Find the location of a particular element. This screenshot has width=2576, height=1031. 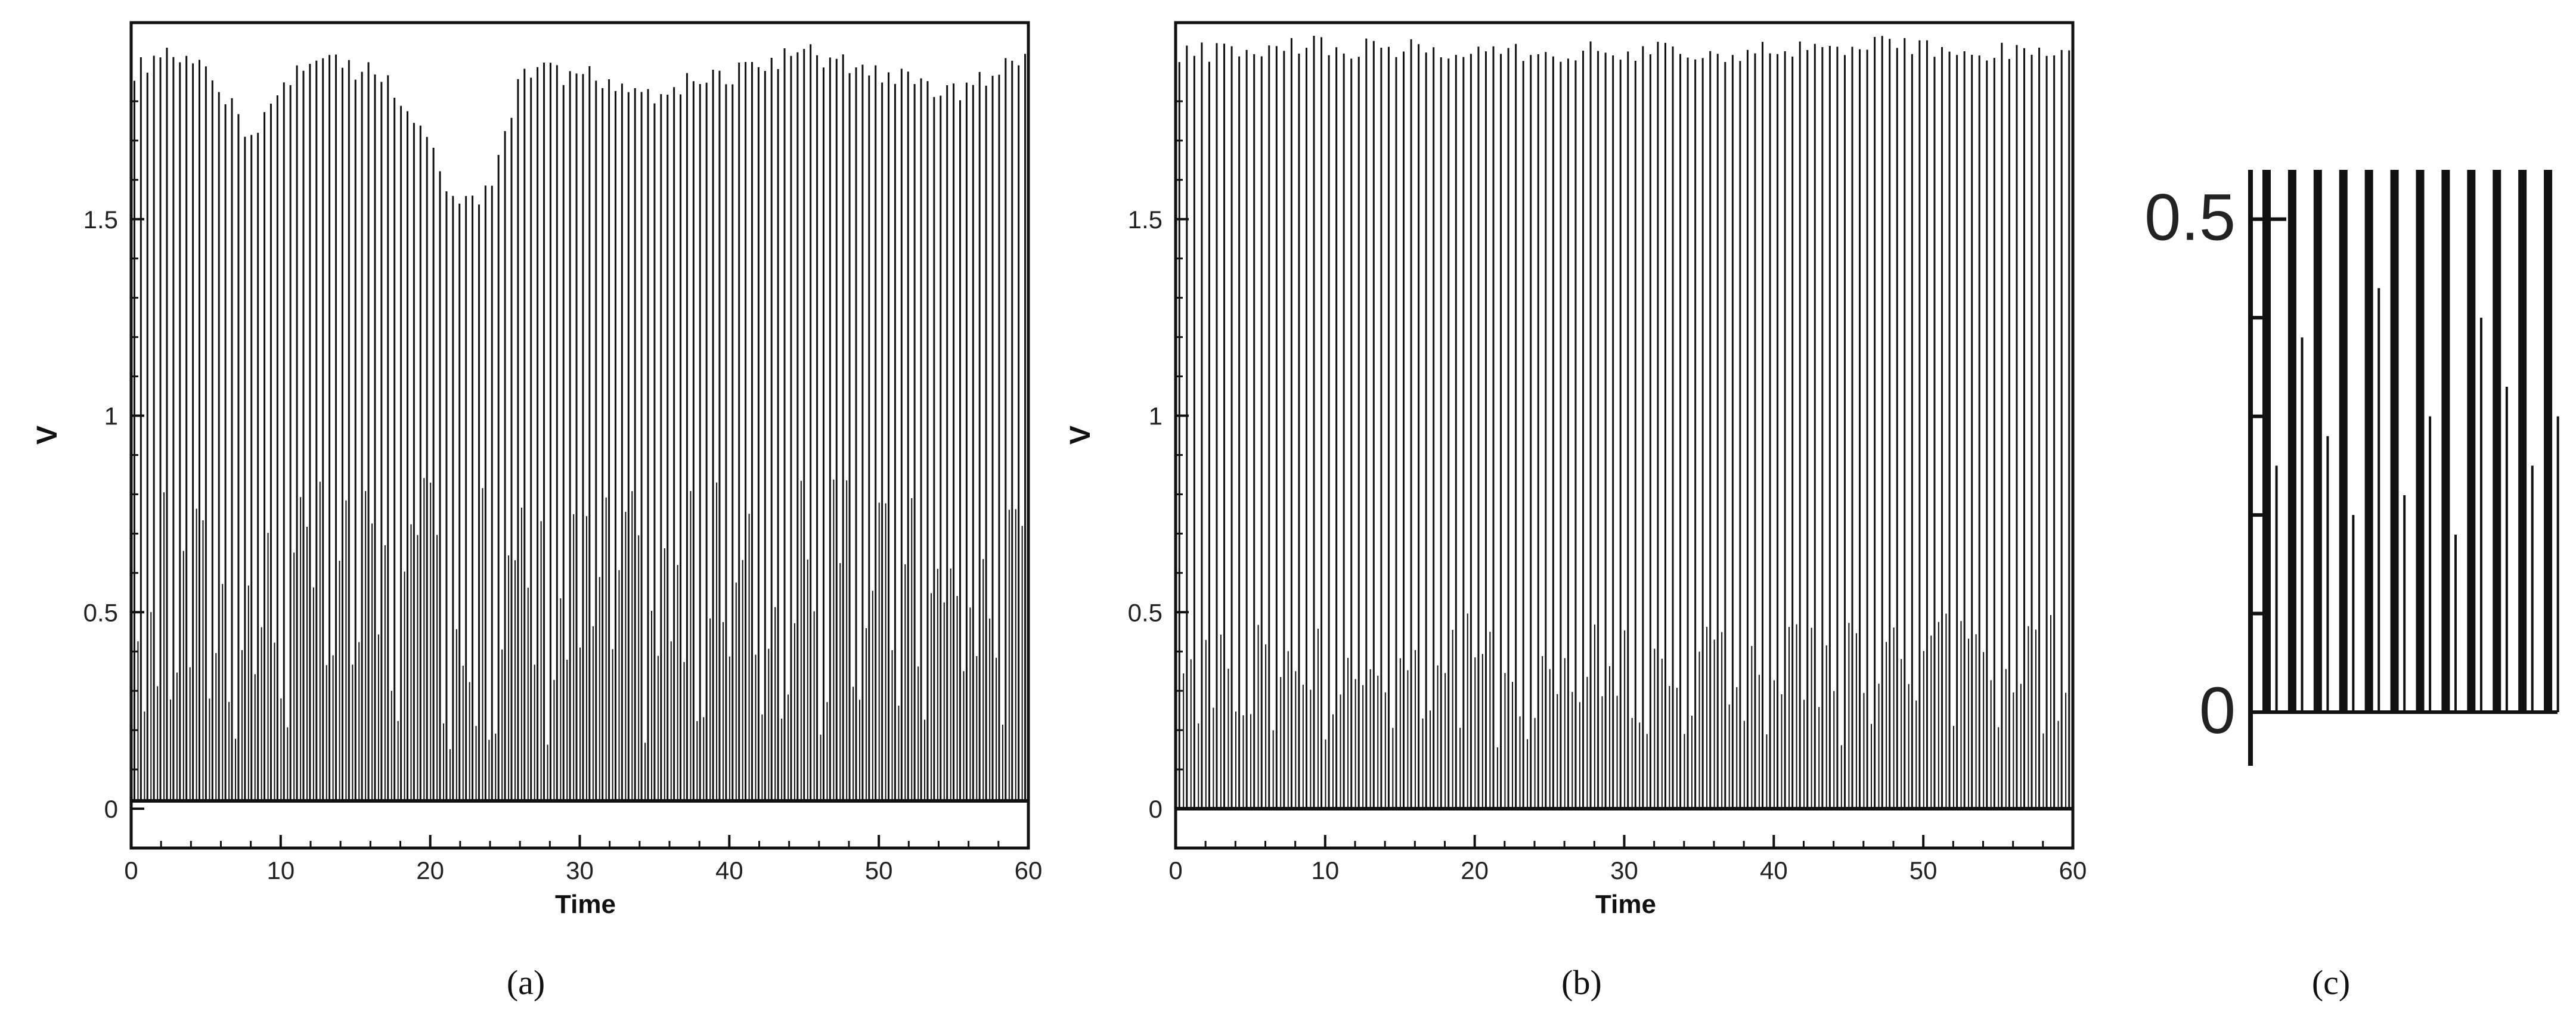

panel-c-spike-train is located at coordinates (2410, 441).